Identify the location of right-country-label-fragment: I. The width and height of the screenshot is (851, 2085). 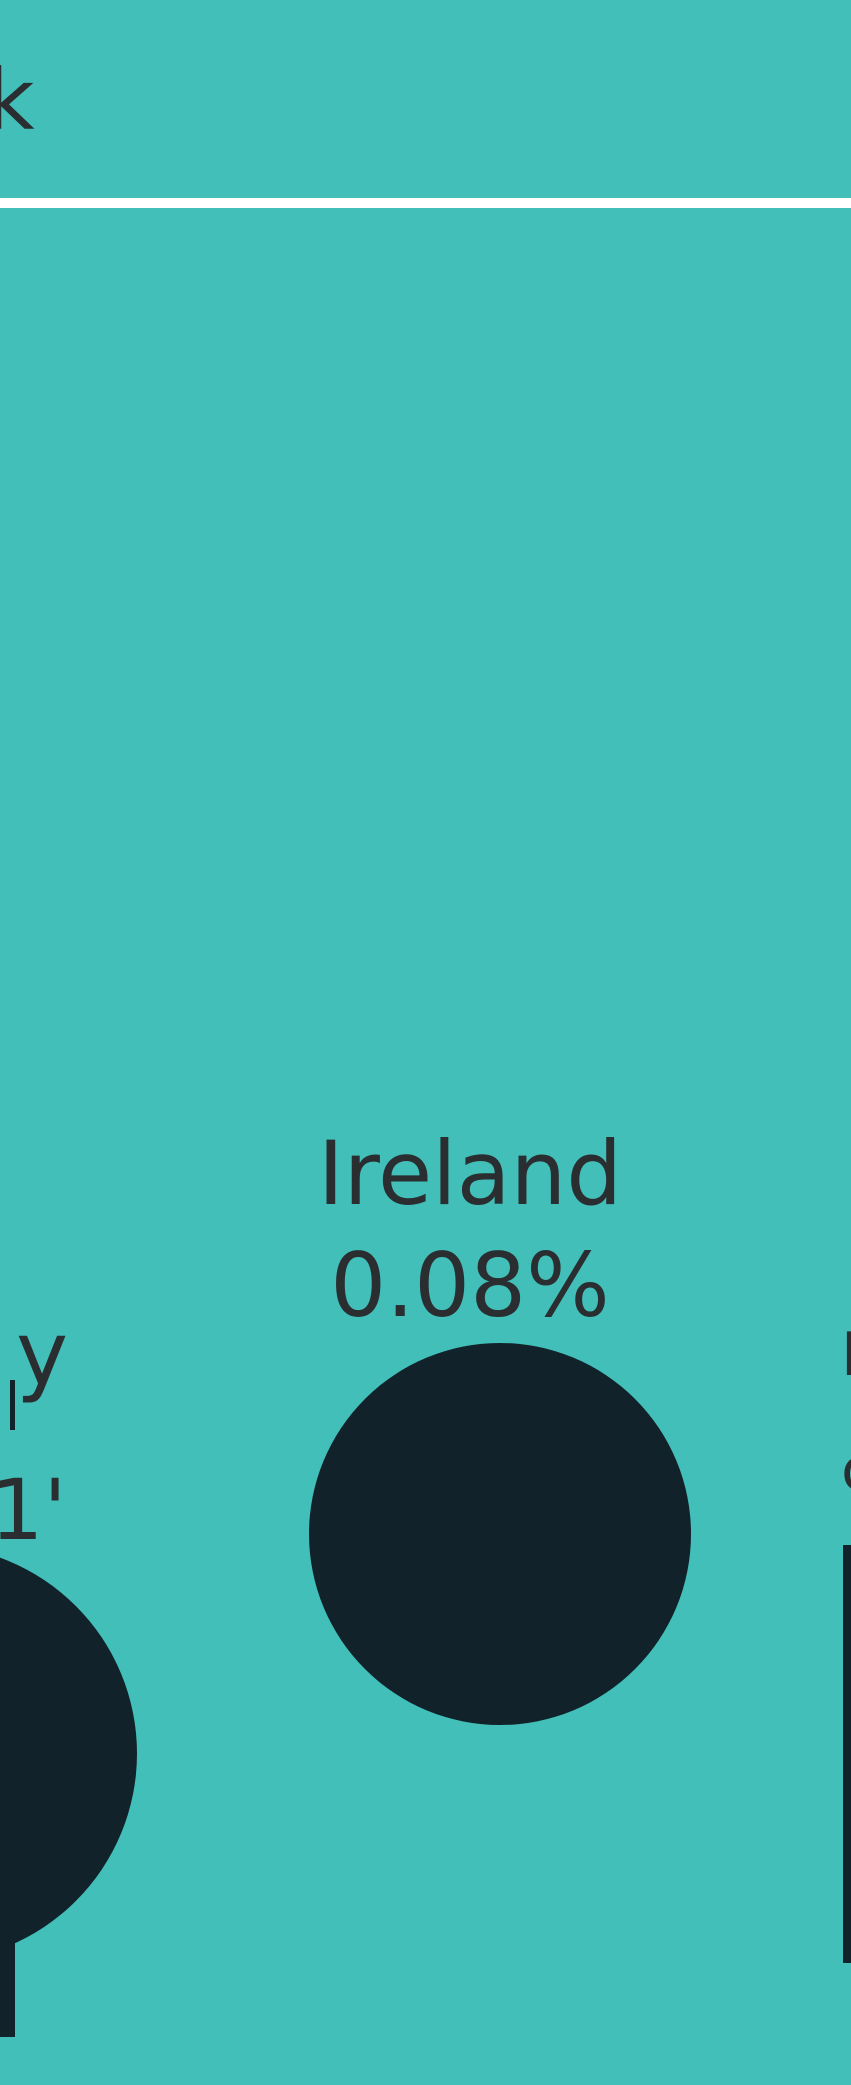
(846, 1355).